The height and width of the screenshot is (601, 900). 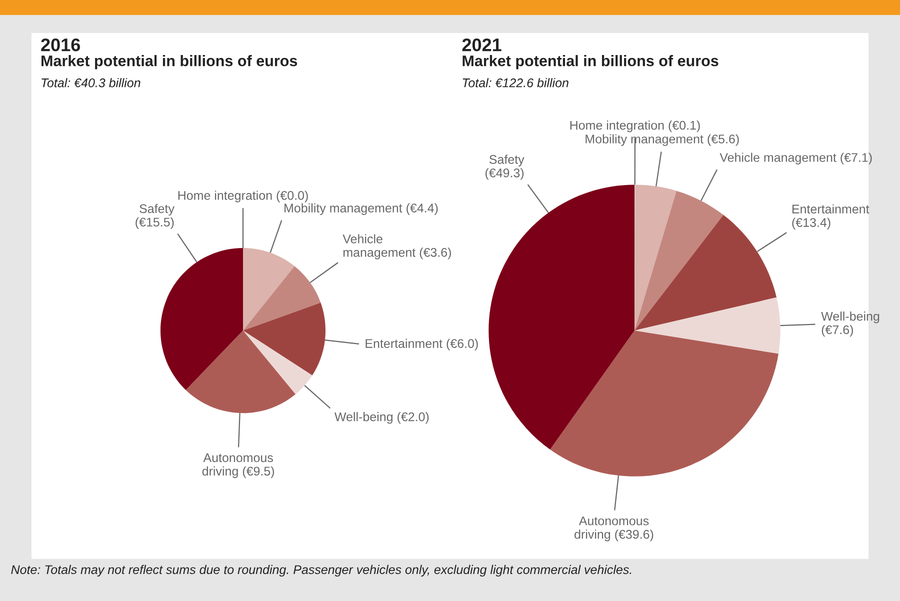 I want to click on text: Note: Totals may not reflect sums due to rounding. Passenger vehicles only, excluding light commercial vehicles., so click(x=321, y=570).